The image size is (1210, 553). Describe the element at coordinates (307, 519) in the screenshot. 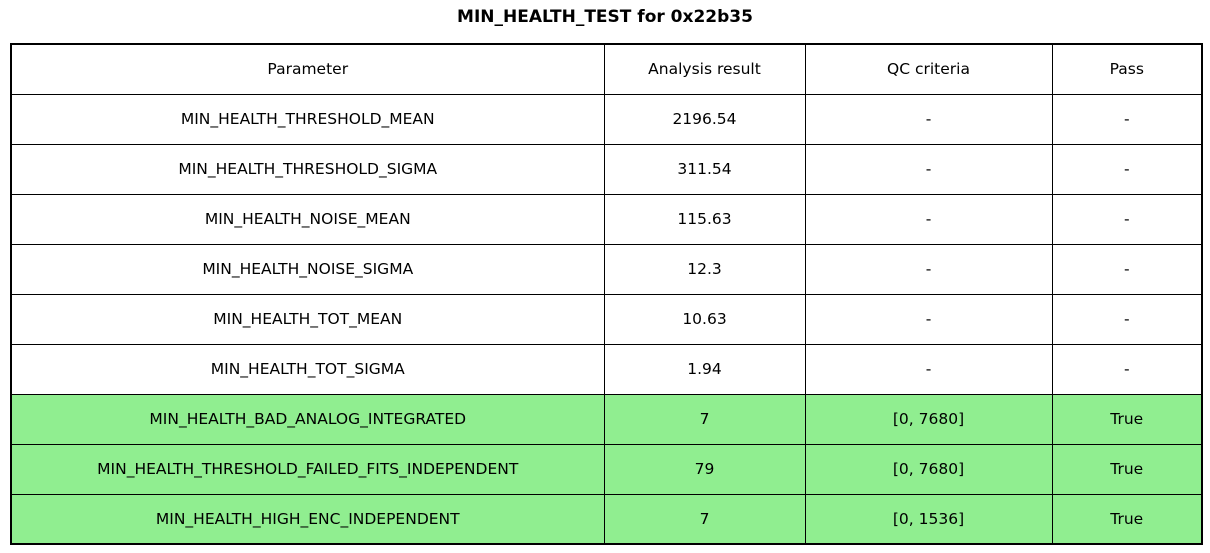

I see `cell-parameter: MIN_HEALTH_HIGH_ENC_INDEPENDENT` at that location.